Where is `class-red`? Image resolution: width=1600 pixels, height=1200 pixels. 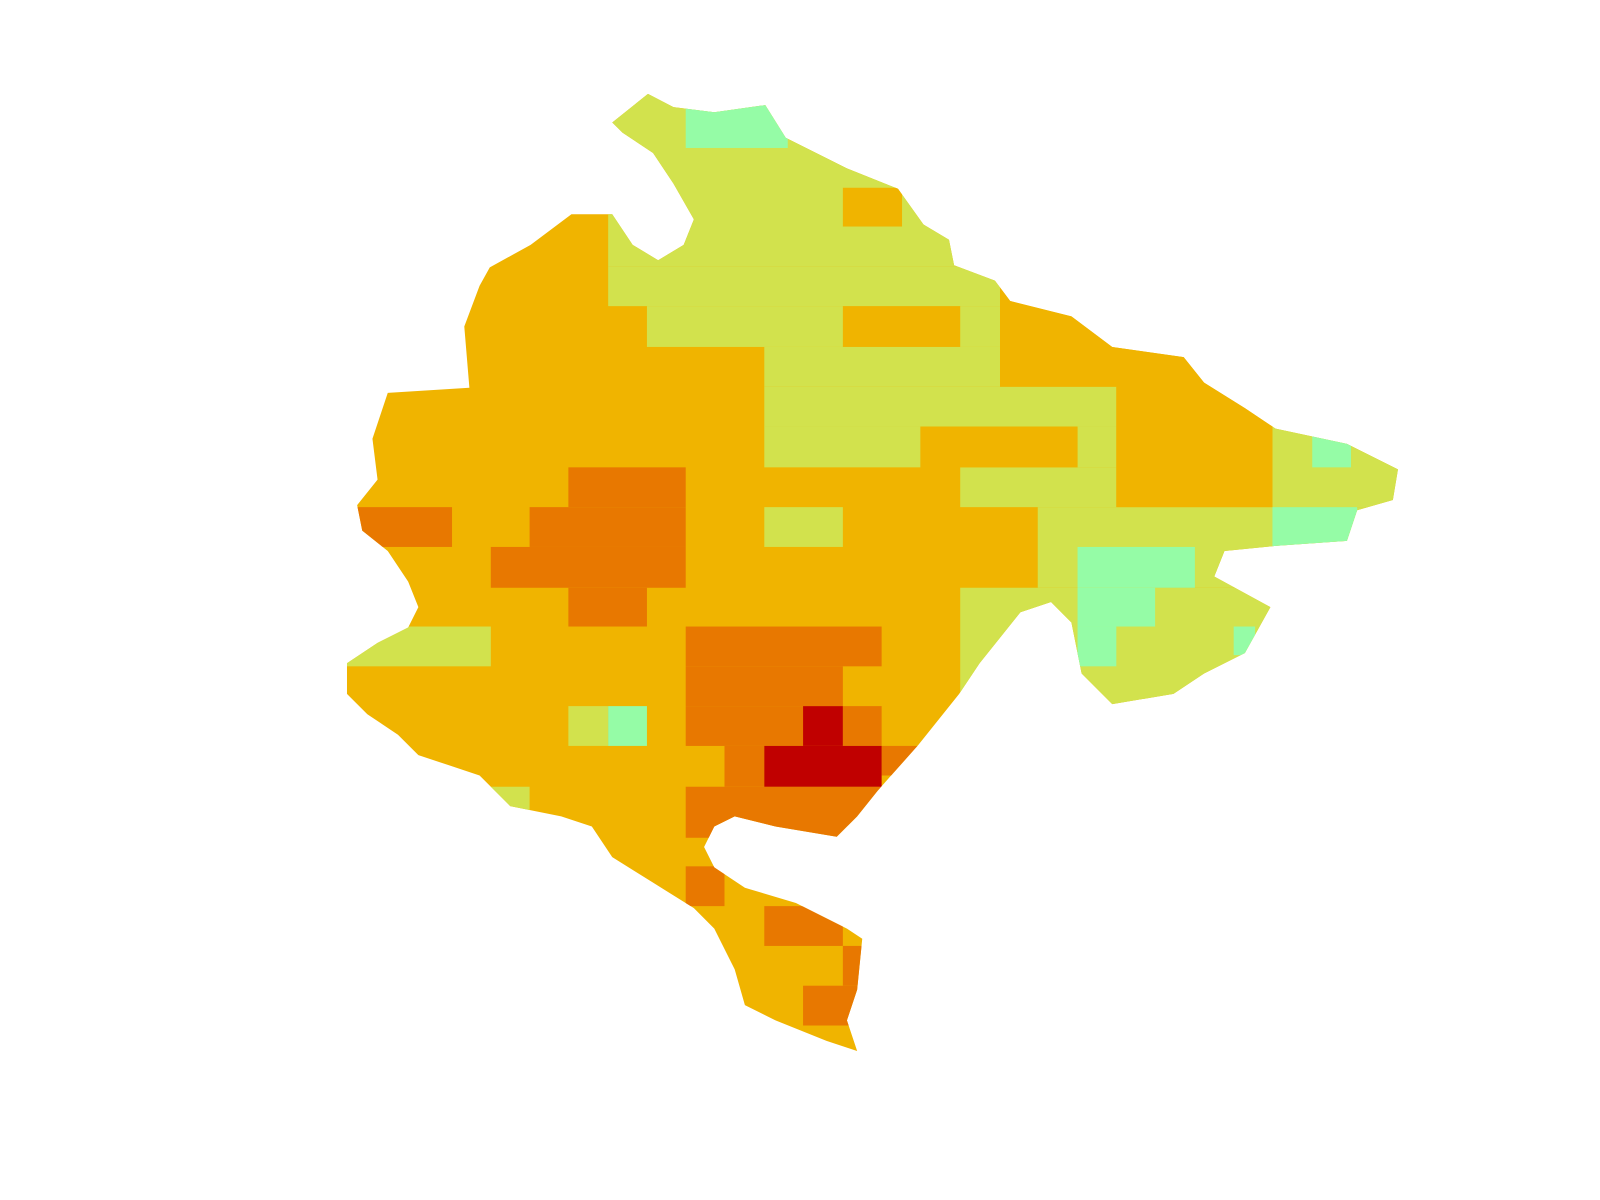 class-red is located at coordinates (823, 746).